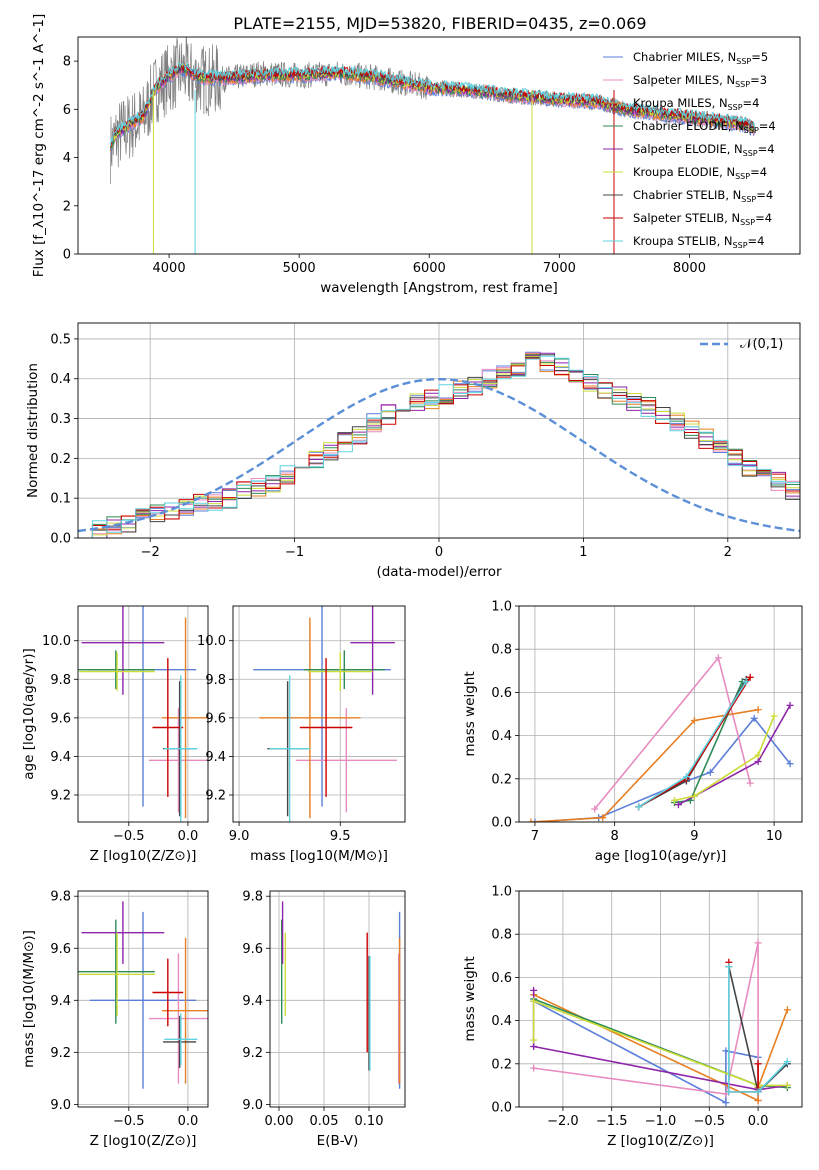 This screenshot has height=1170, width=819. What do you see at coordinates (67, 62) in the screenshot?
I see `y-tick-label: 8` at bounding box center [67, 62].